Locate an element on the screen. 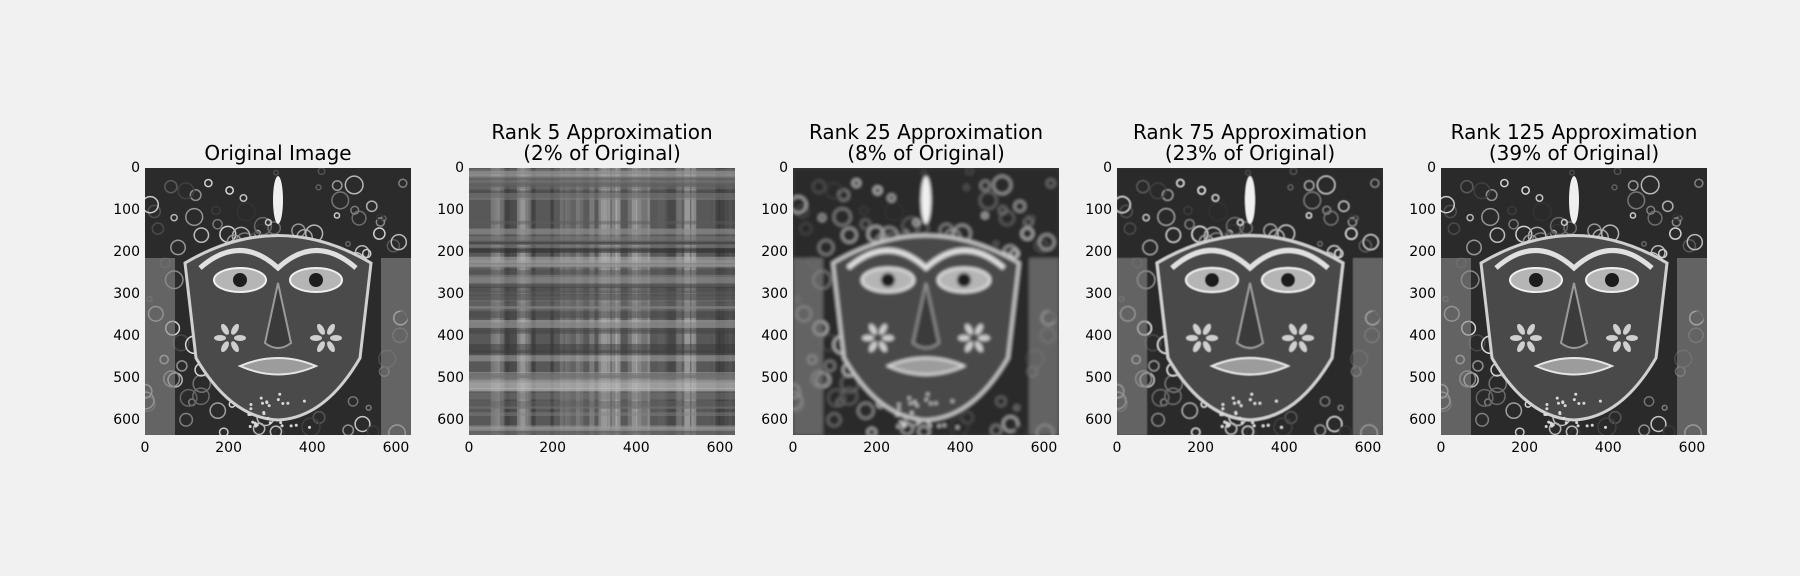  panel-title: Original Image is located at coordinates (278, 153).